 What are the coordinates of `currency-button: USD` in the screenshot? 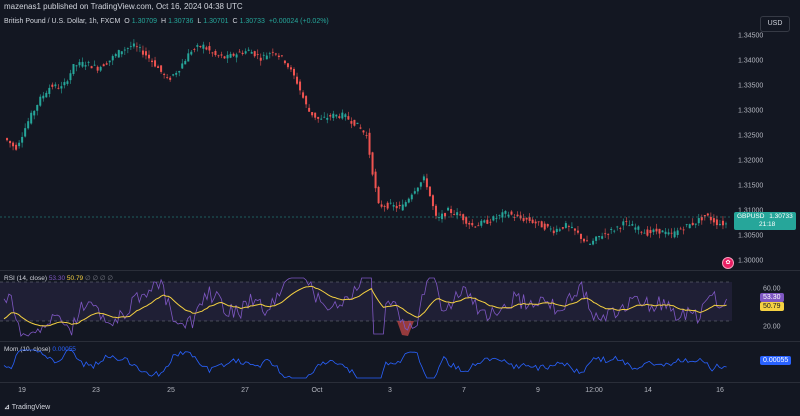 It's located at (775, 24).